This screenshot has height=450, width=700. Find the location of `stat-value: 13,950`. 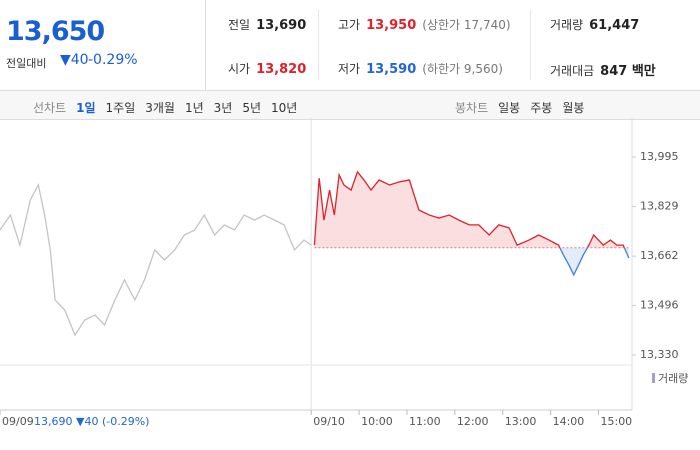

stat-value: 13,950 is located at coordinates (391, 25).